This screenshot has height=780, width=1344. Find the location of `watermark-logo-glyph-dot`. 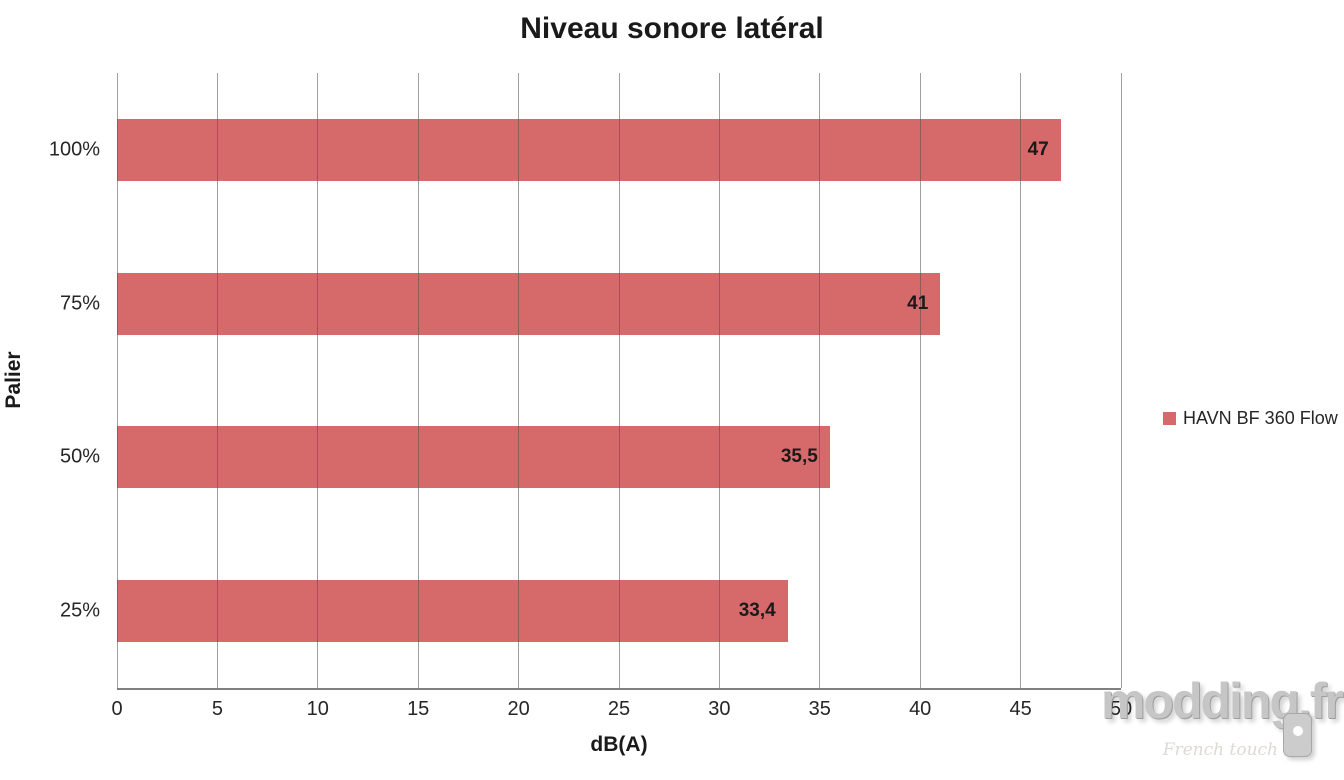

watermark-logo-glyph-dot is located at coordinates (1297, 731).